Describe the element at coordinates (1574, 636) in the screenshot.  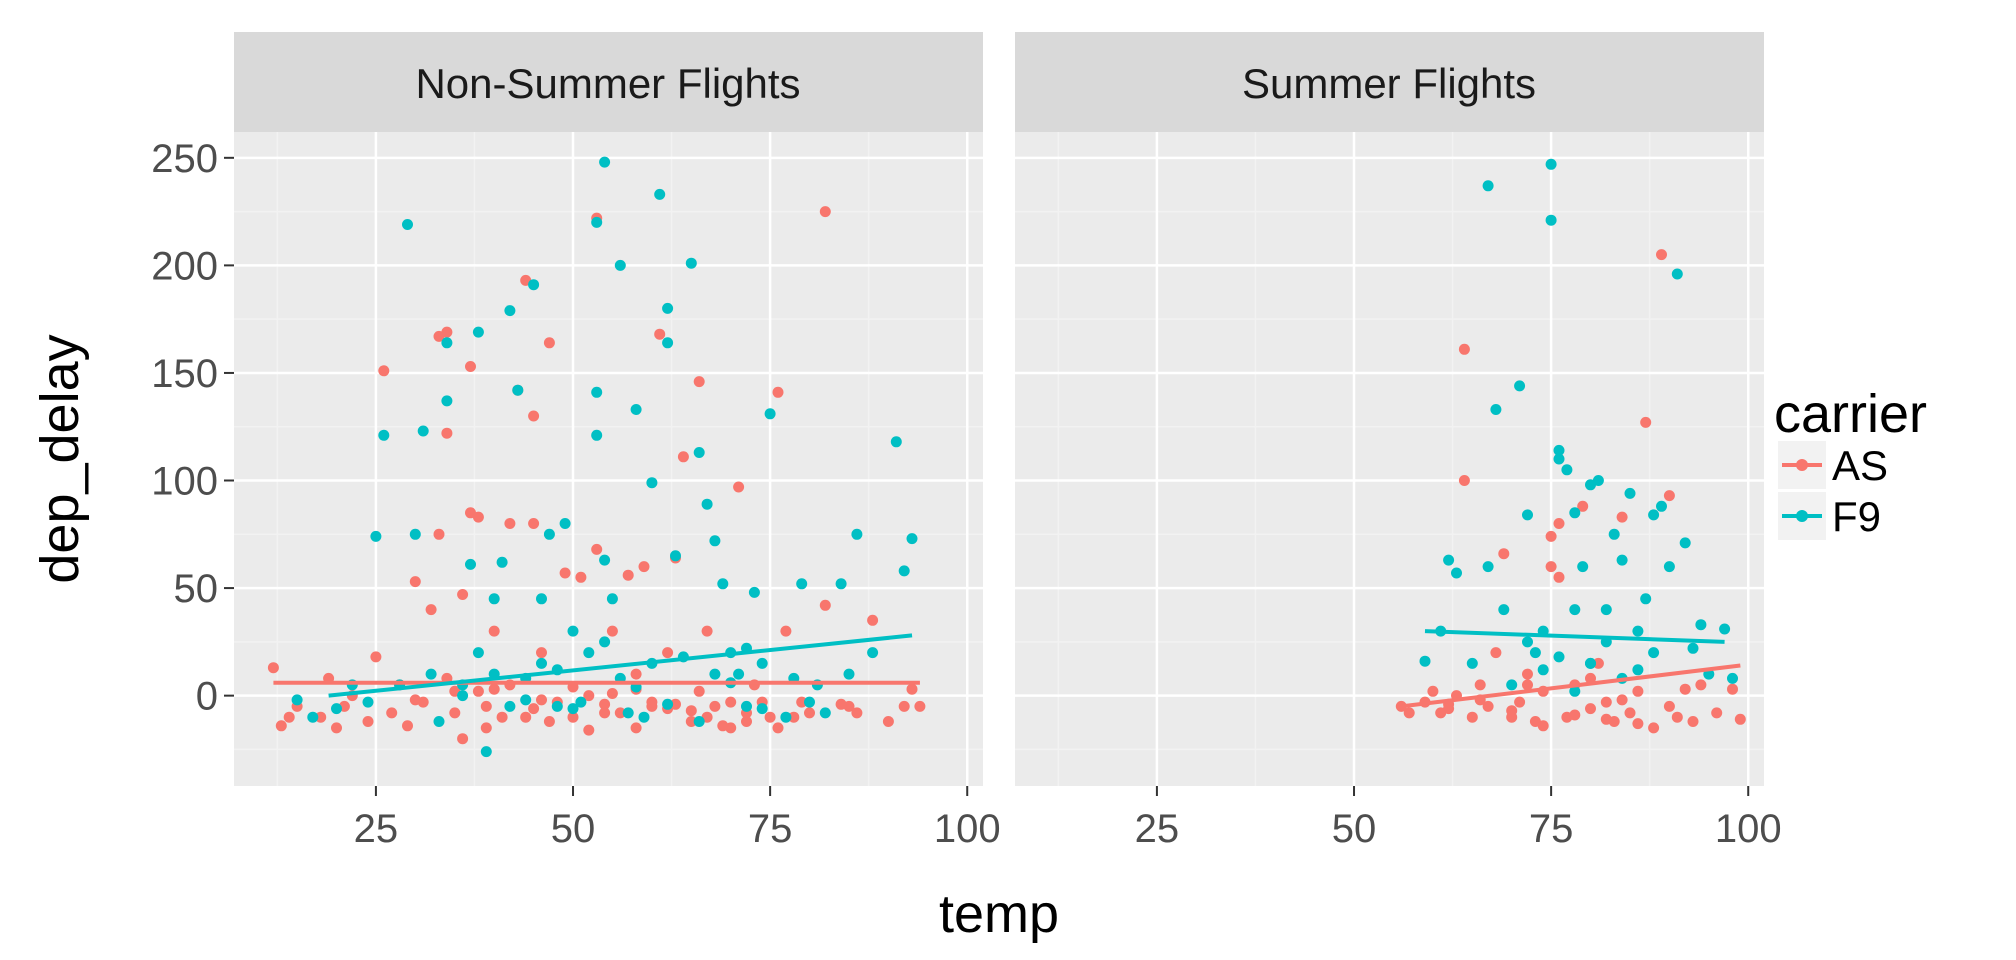
I see `trend-line-f9` at that location.